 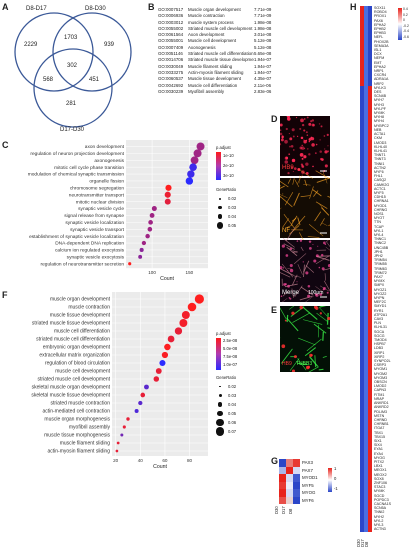 What do you see at coordinates (263, 35) in the screenshot?
I see `go-table-p: 3.01e-08` at bounding box center [263, 35].